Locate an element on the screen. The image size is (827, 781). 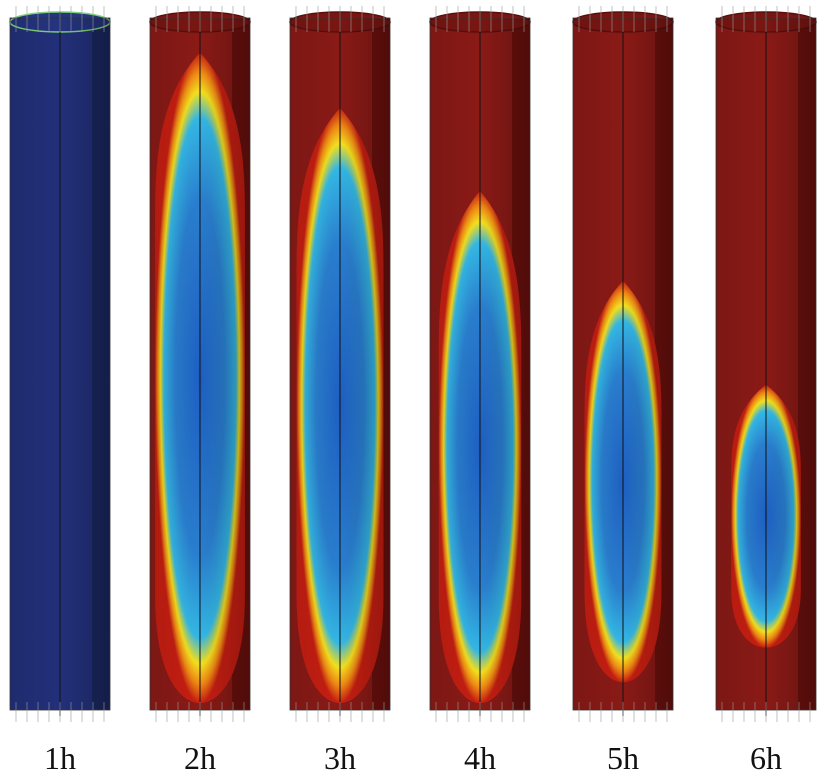
cylinder-panel-2h is located at coordinates (200, 364).